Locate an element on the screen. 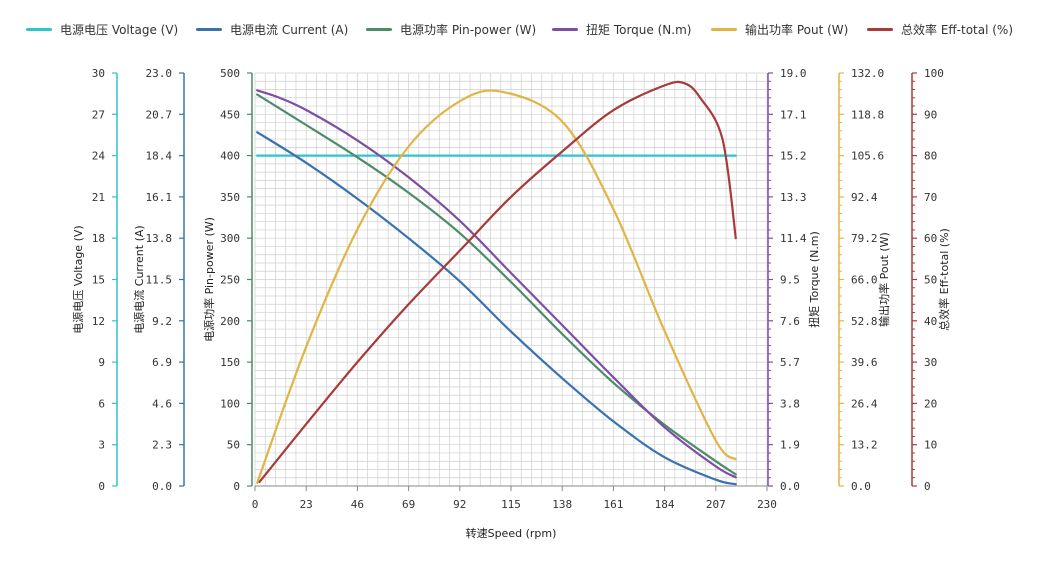  y-tick-label-torque: 15.2 is located at coordinates (793, 156).